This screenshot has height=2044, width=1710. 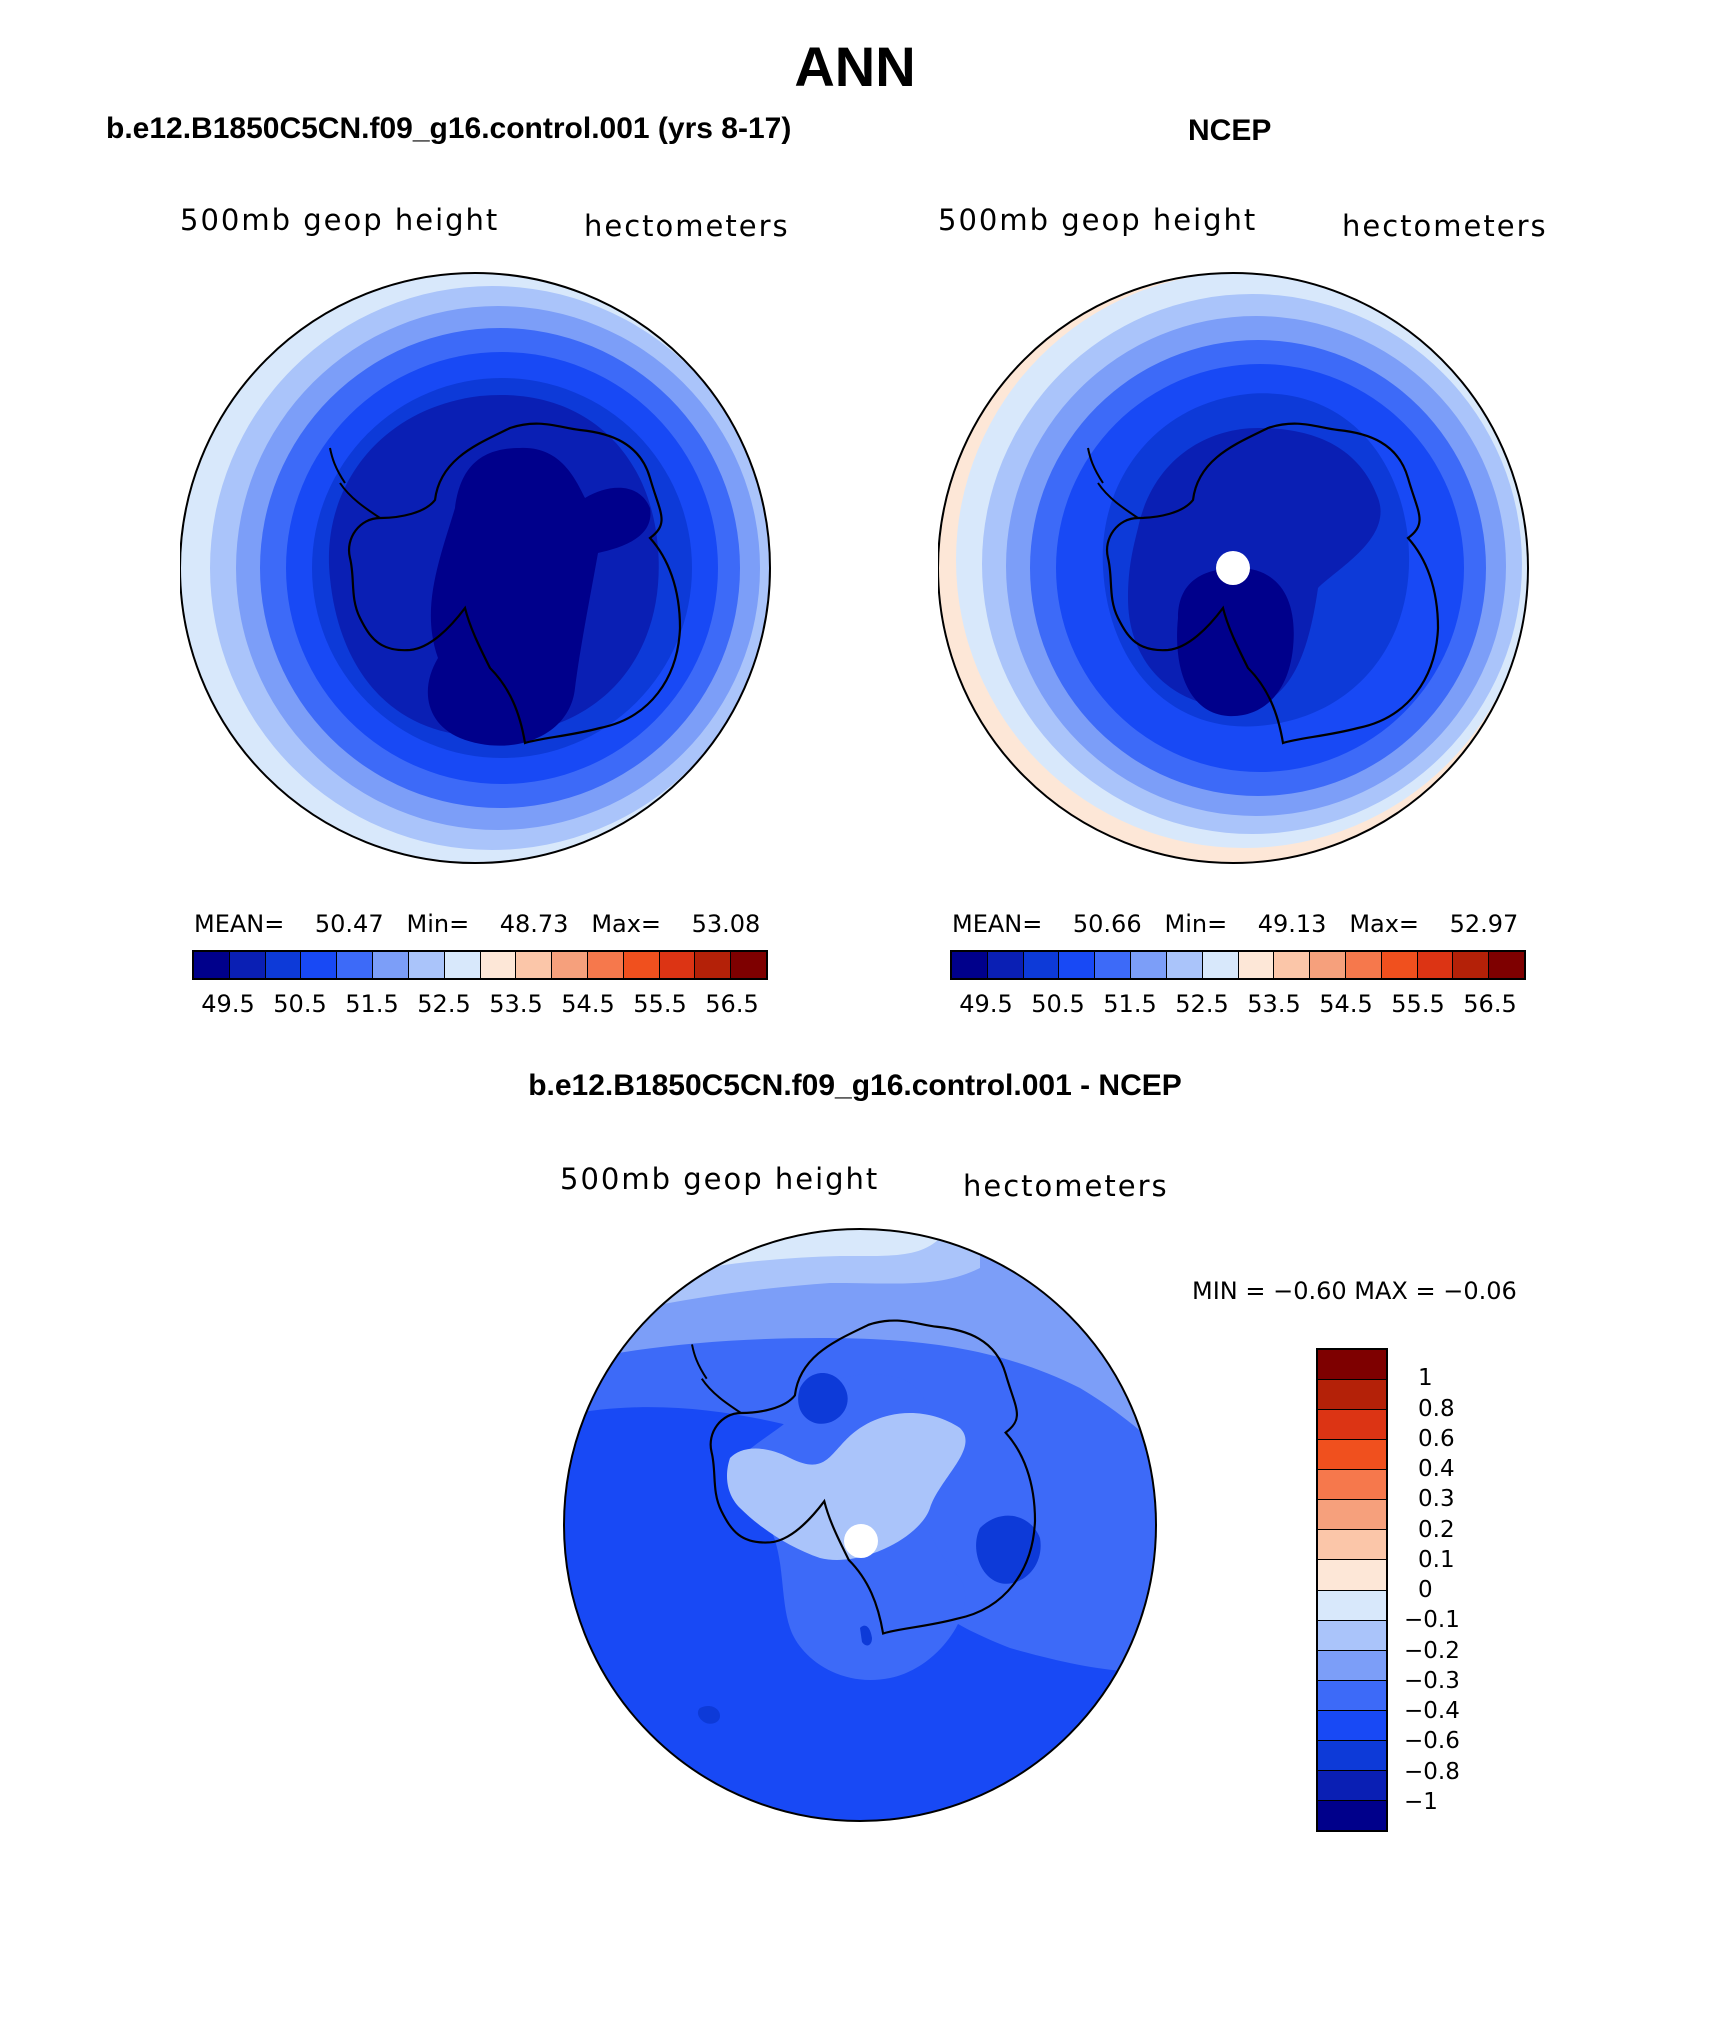 I want to click on diff-variable-label: 500mb geop height, so click(x=720, y=1179).